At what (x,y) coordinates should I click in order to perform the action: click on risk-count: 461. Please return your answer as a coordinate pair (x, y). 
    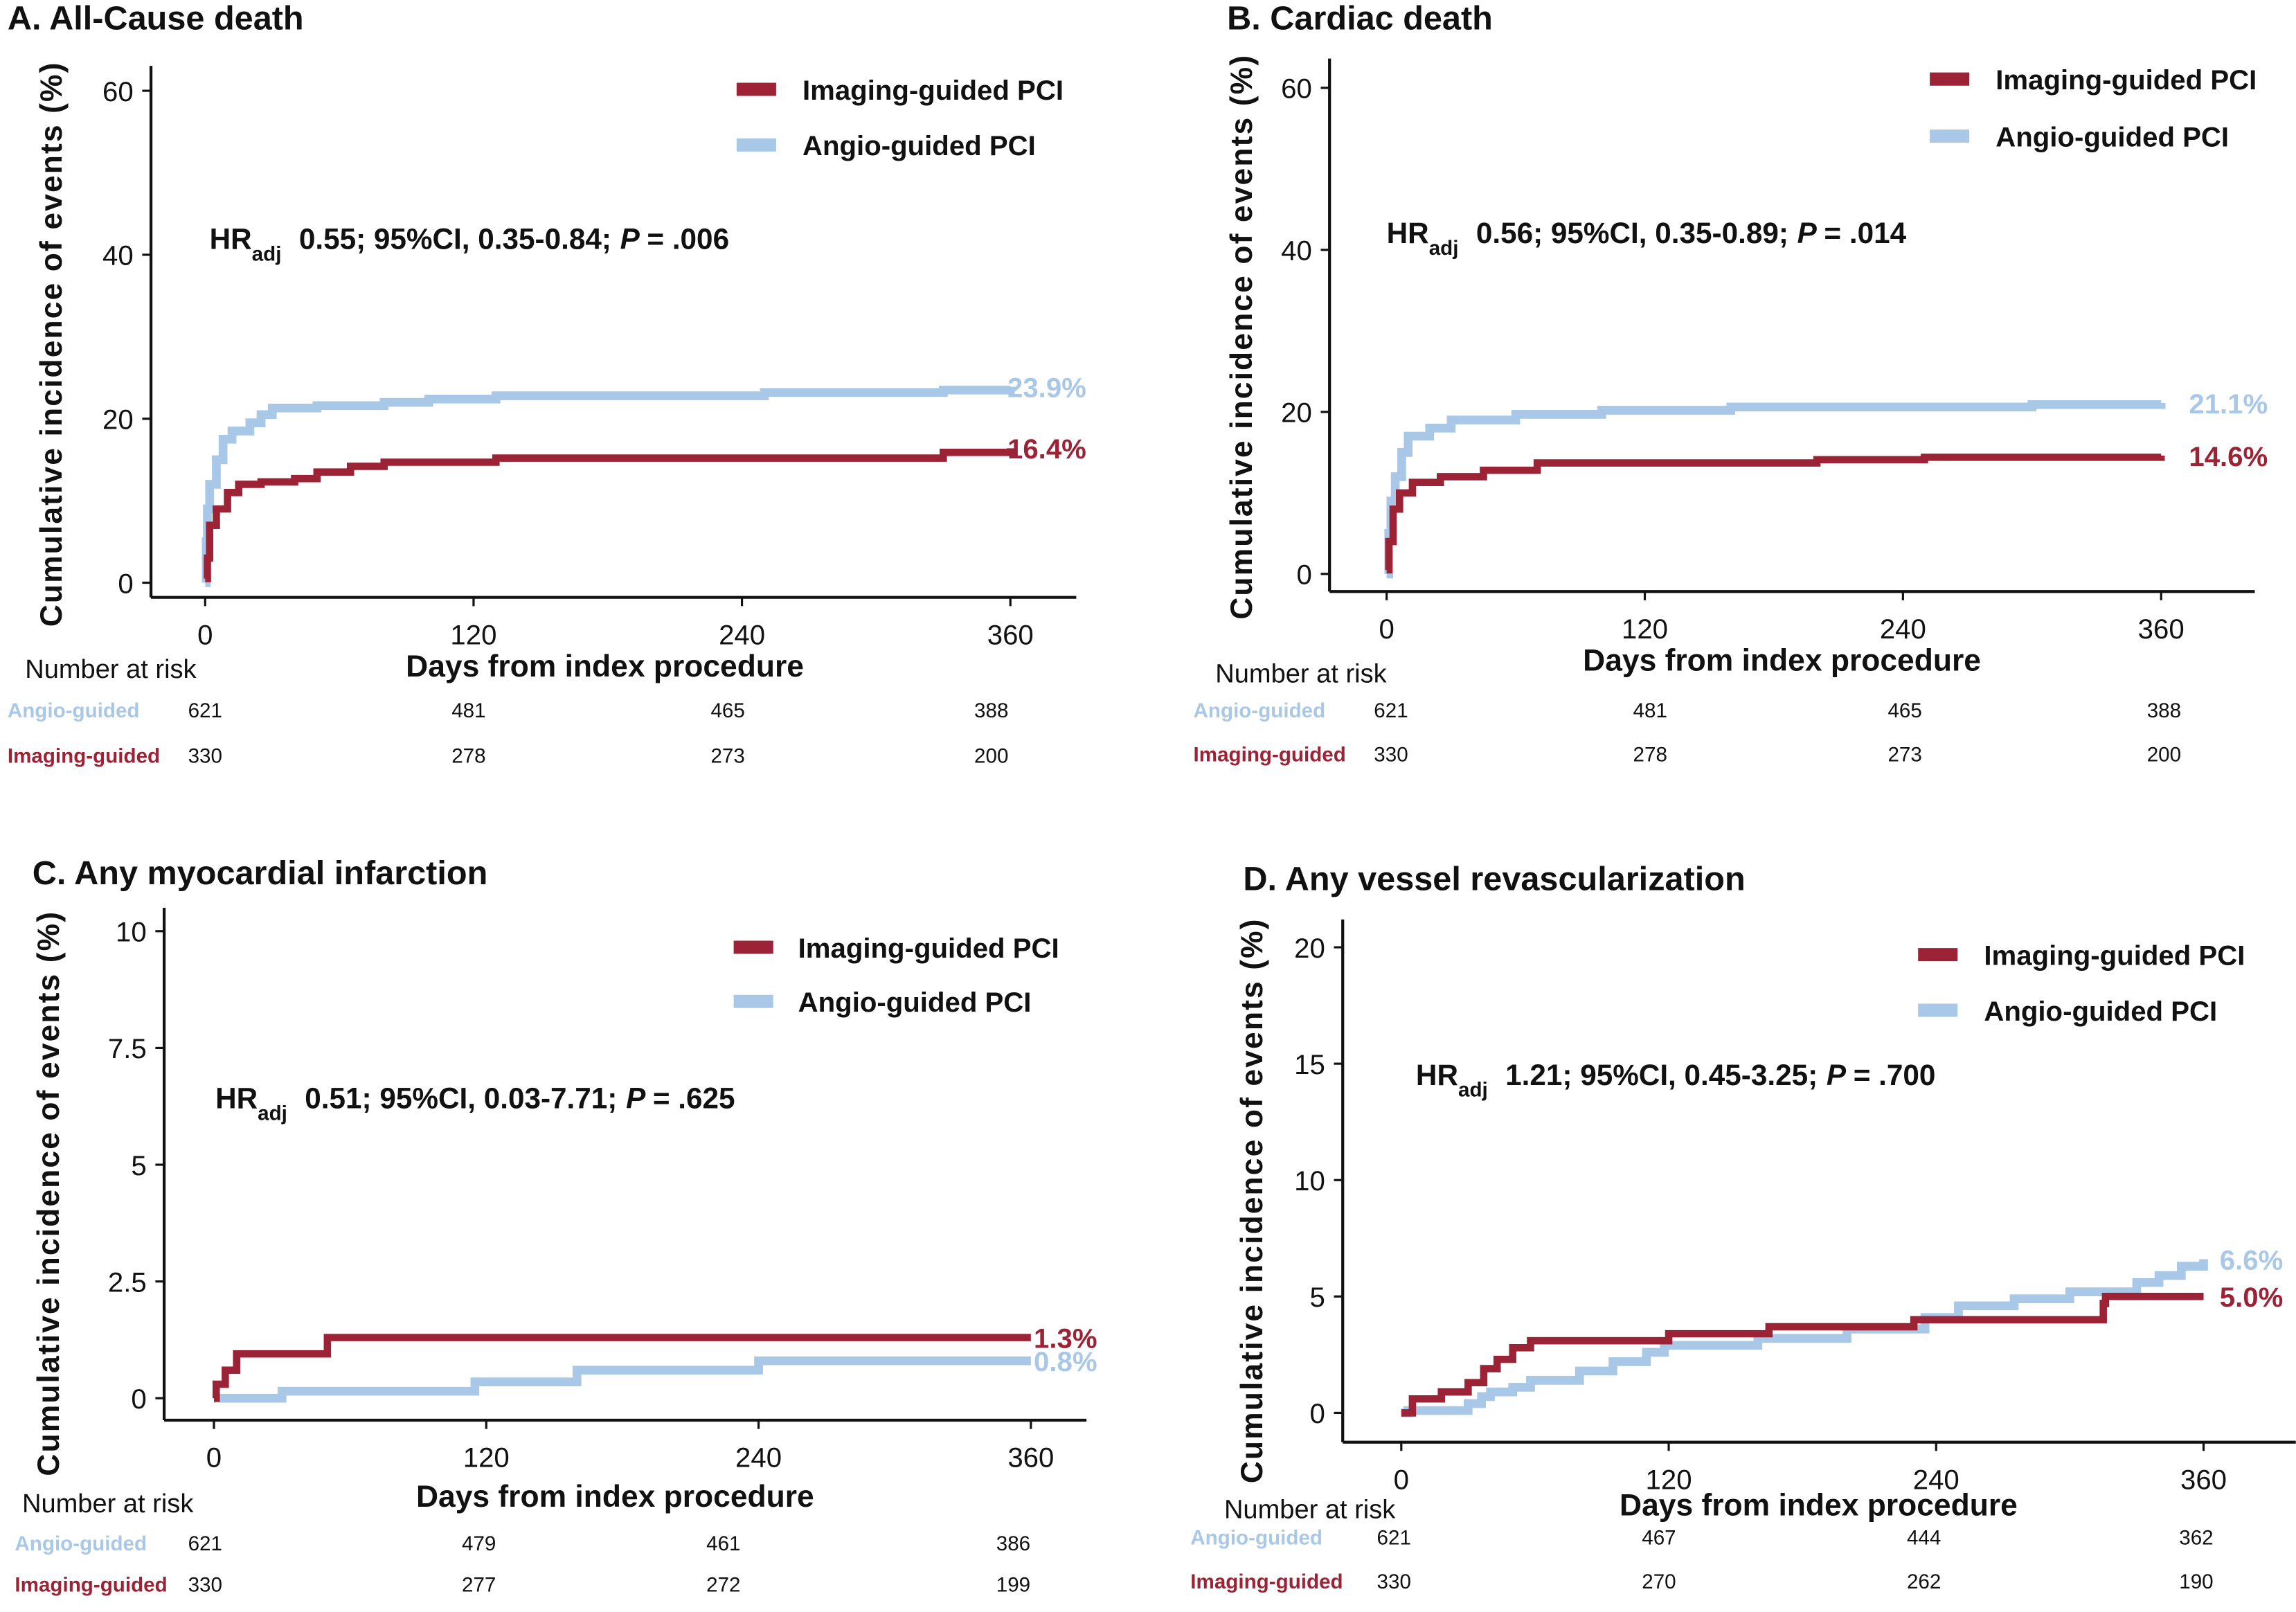
    Looking at the image, I should click on (723, 1543).